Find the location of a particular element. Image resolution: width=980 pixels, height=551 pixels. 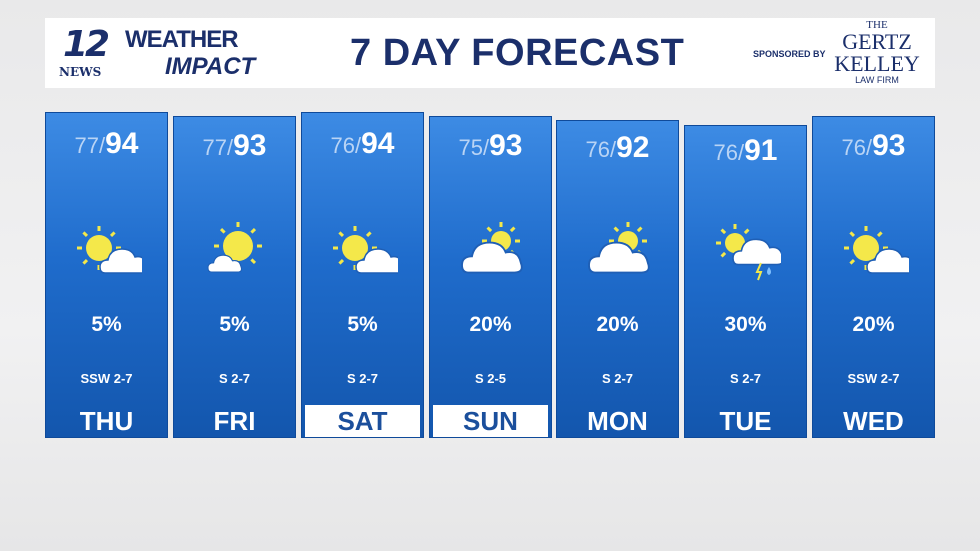

day-label: TUE is located at coordinates (745, 421).